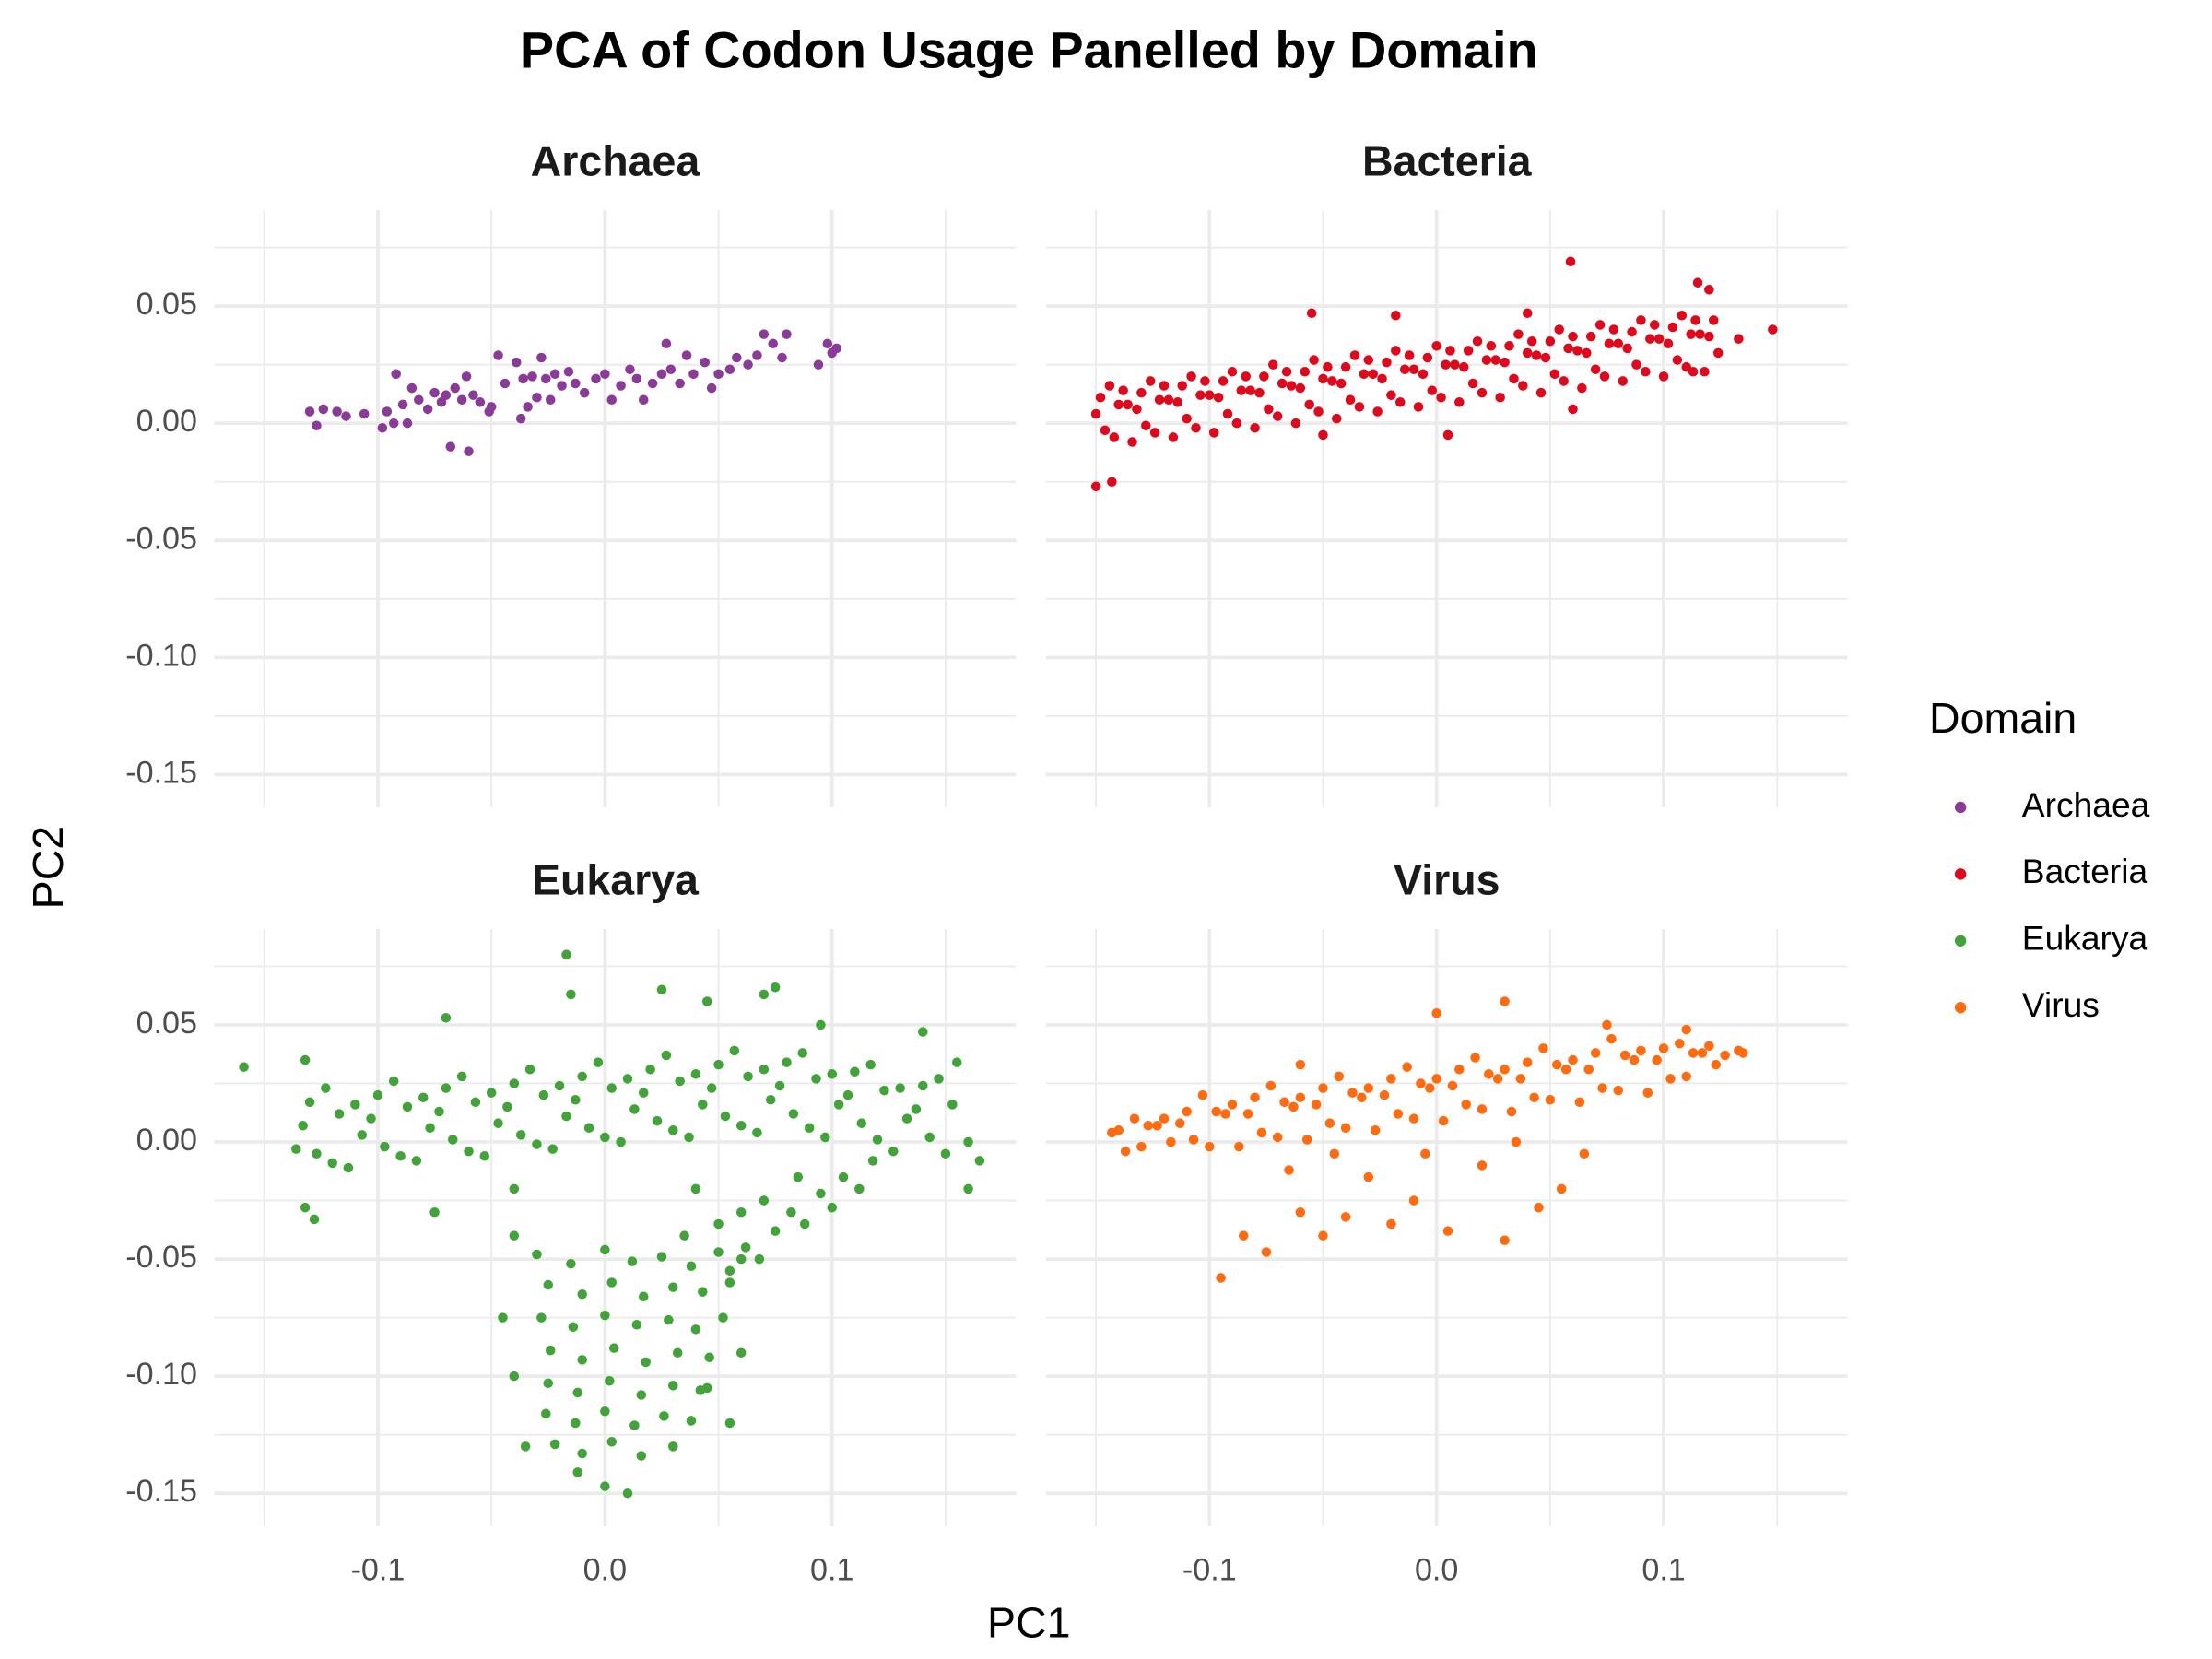 Image resolution: width=2212 pixels, height=1659 pixels. I want to click on y-tick-label: 0.00, so click(166, 1140).